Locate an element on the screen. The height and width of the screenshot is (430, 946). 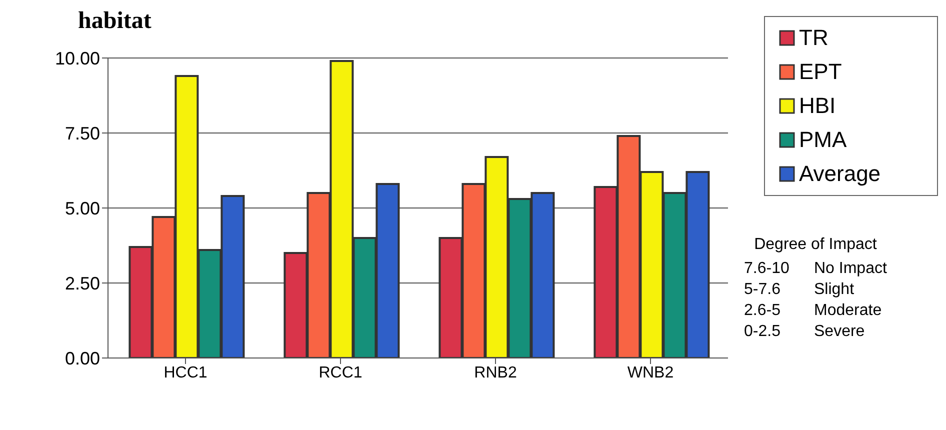
legend-label: EPT is located at coordinates (820, 72).